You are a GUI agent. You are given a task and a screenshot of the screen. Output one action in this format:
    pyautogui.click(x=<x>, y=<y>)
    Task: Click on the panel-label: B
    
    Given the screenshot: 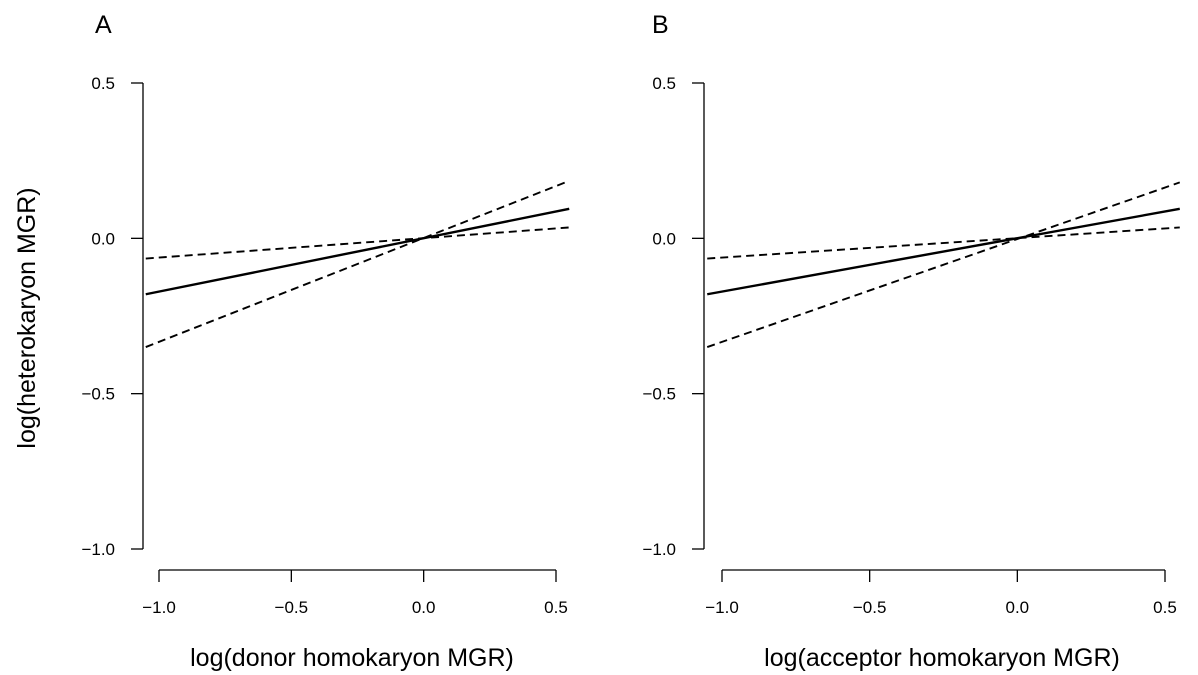 What is the action you would take?
    pyautogui.click(x=660, y=25)
    